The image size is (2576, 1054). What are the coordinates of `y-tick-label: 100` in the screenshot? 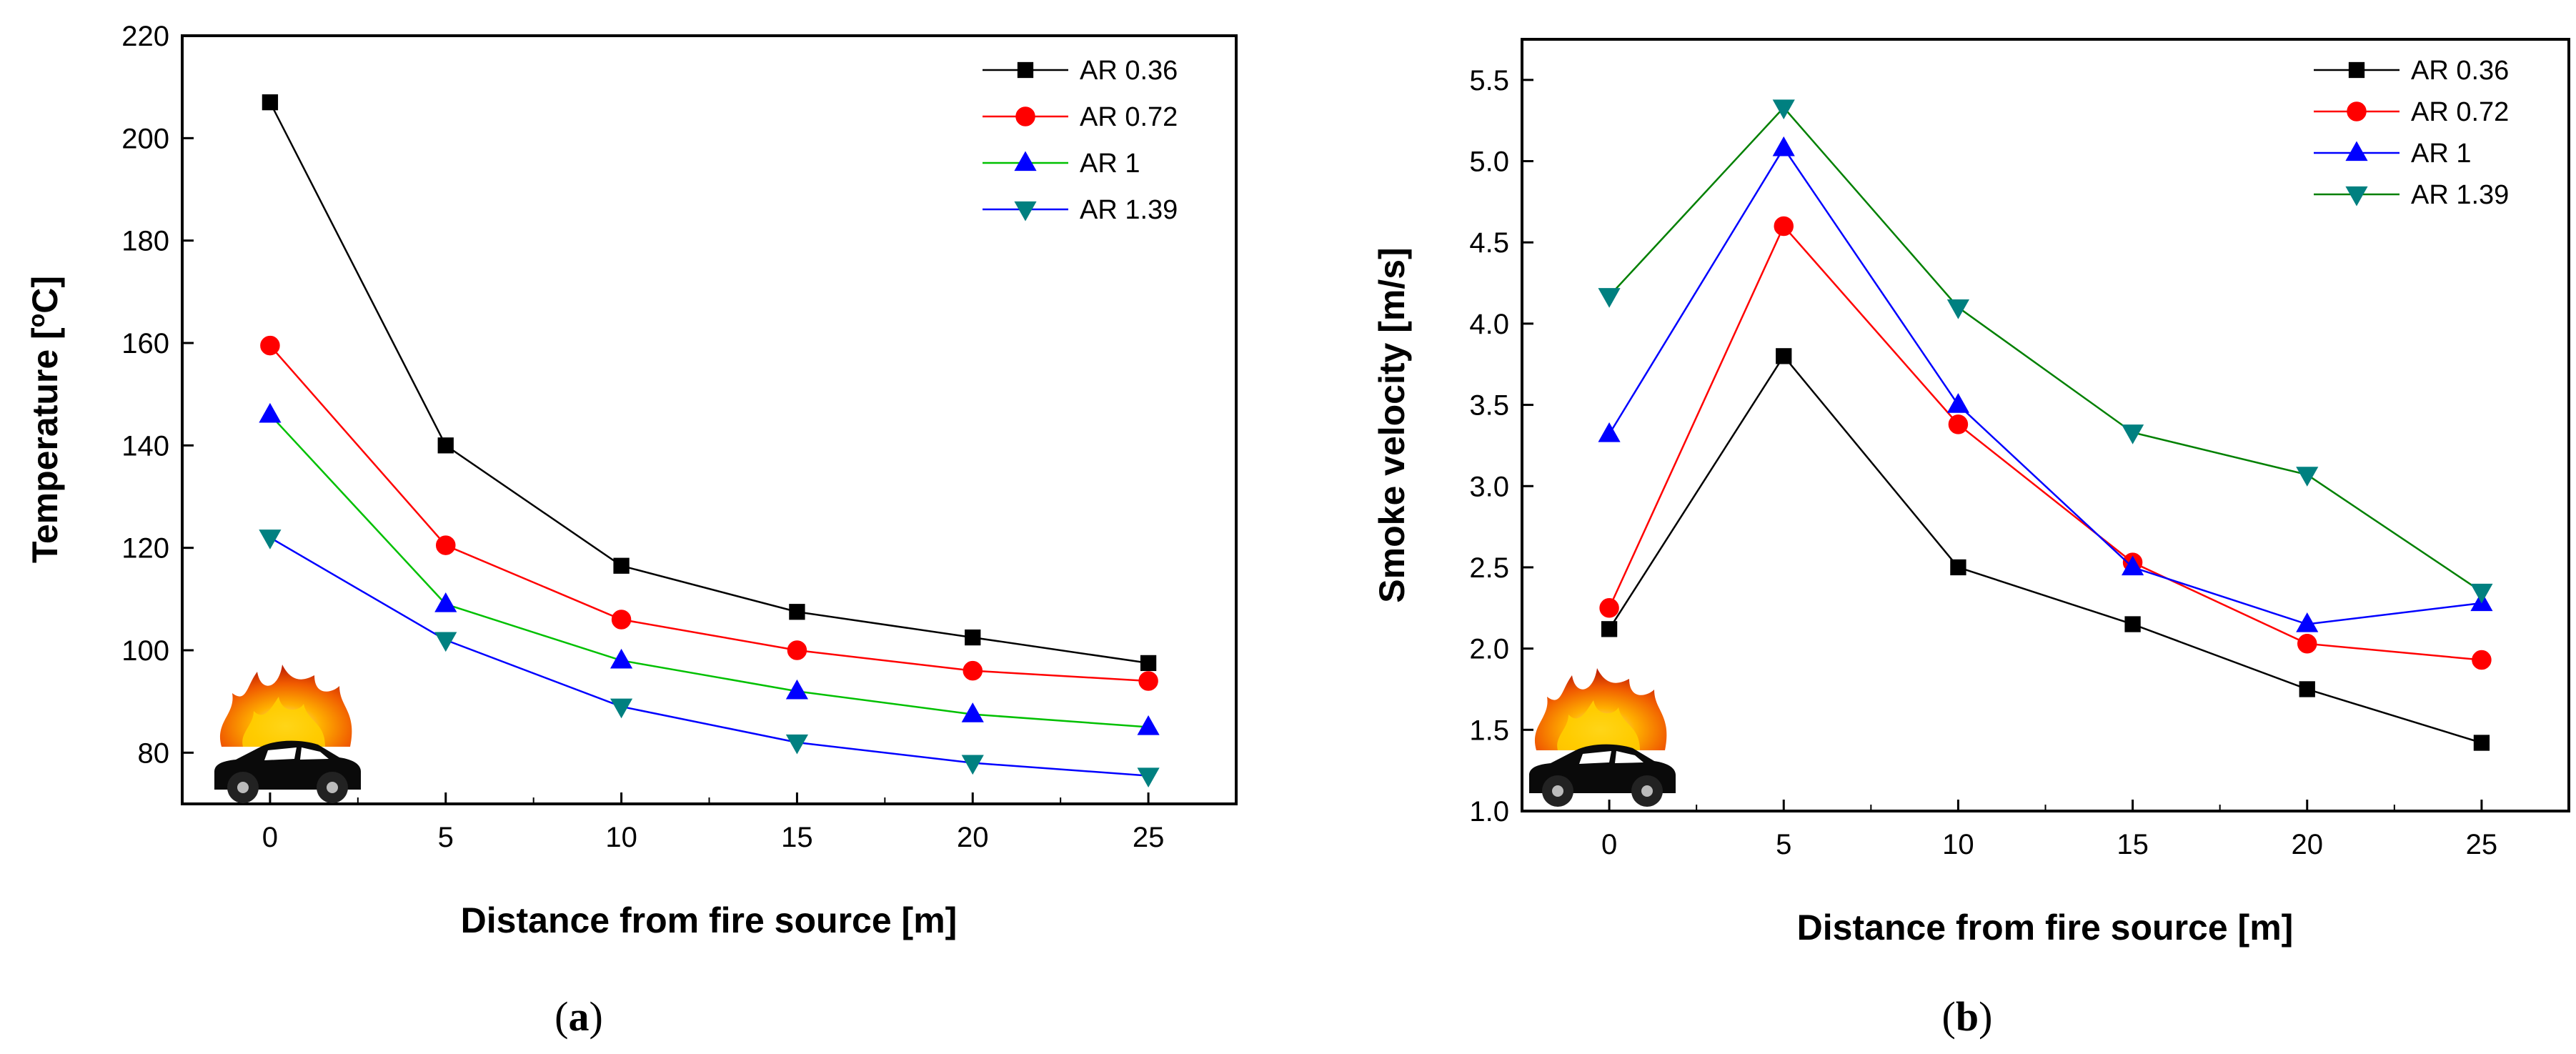 It's located at (145, 651).